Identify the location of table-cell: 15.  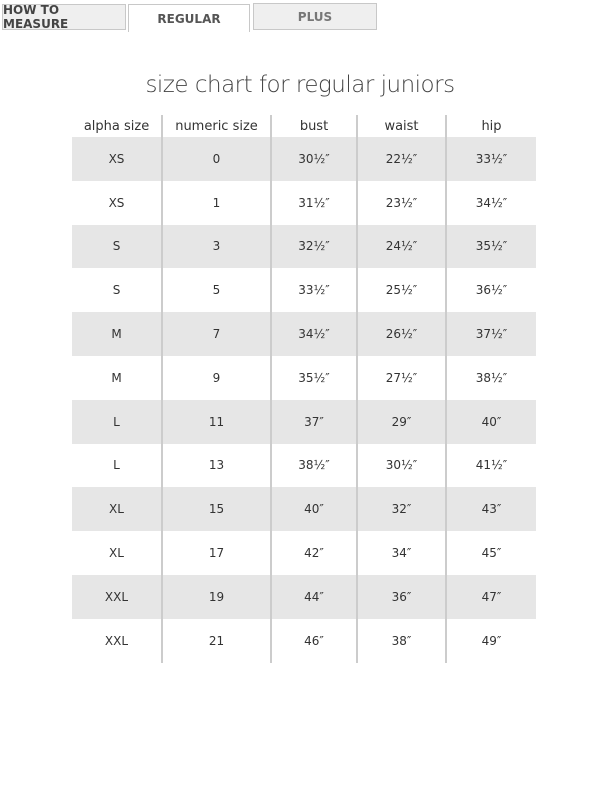
(216, 509).